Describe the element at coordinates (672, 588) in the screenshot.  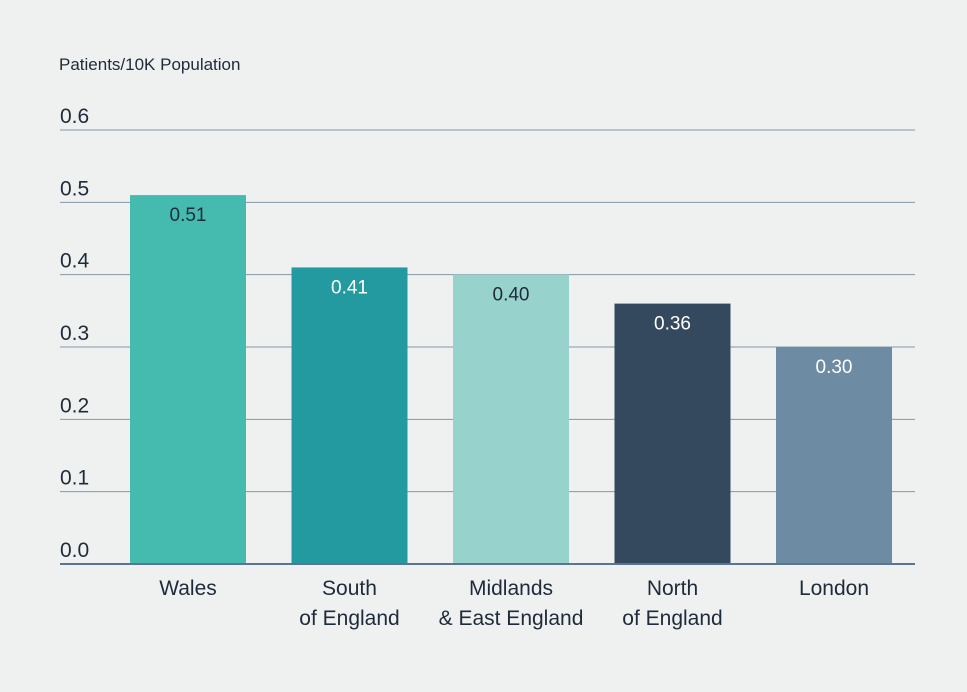
I see `x-tick-label: North` at that location.